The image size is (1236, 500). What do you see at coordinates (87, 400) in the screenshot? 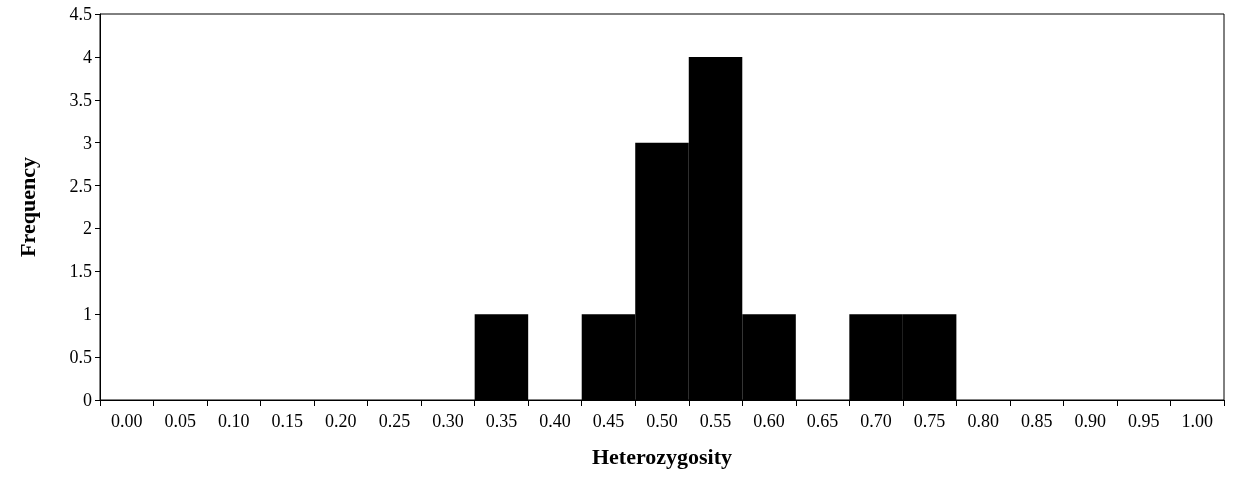
I see `y-tick-label: 0` at bounding box center [87, 400].